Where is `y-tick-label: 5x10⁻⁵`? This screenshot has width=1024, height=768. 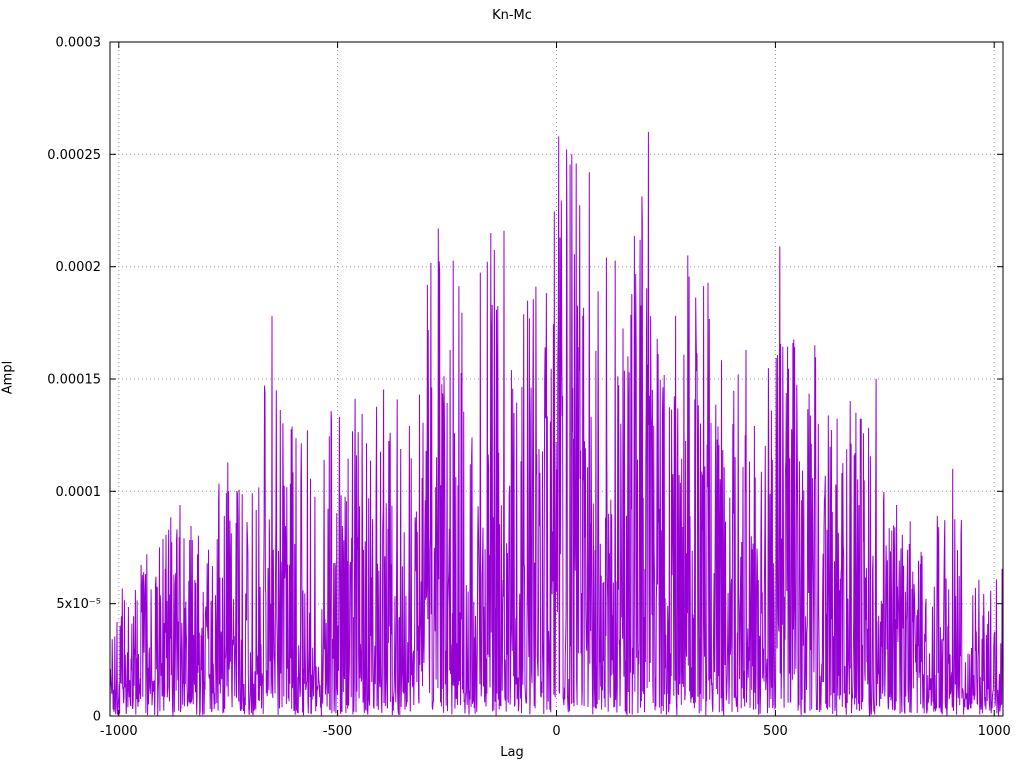 y-tick-label: 5x10⁻⁵ is located at coordinates (78, 604).